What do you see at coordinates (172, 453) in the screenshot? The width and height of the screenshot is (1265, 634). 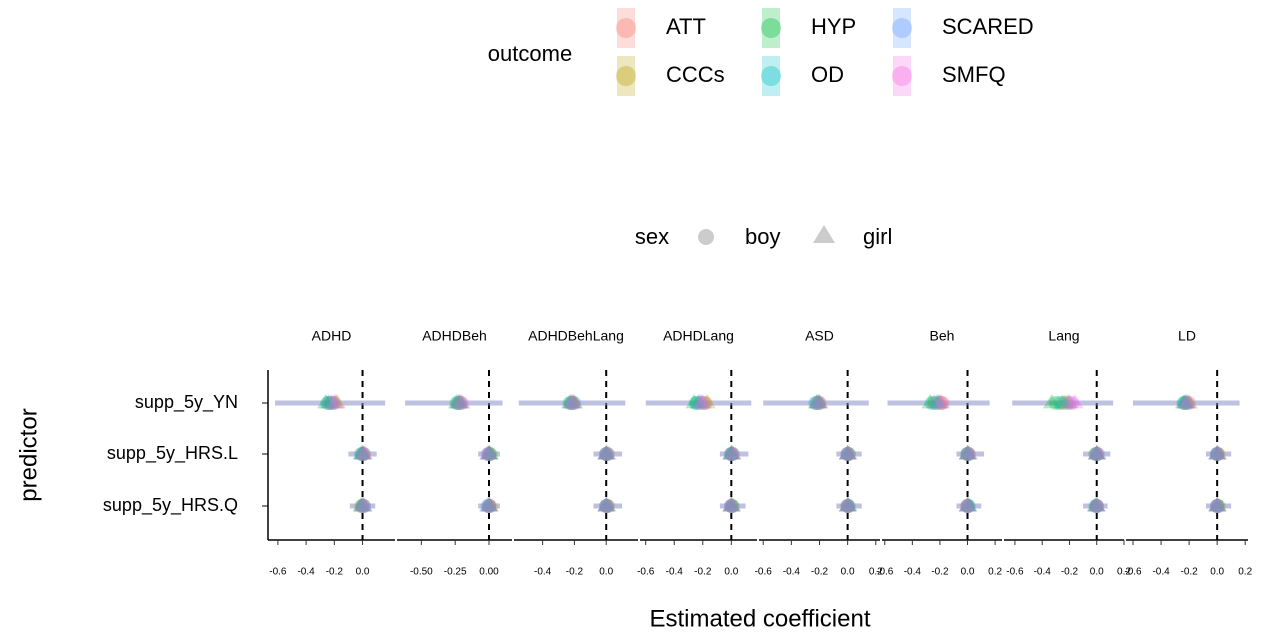 I see `y-tick-label: supp_5y_HRS.L` at bounding box center [172, 453].